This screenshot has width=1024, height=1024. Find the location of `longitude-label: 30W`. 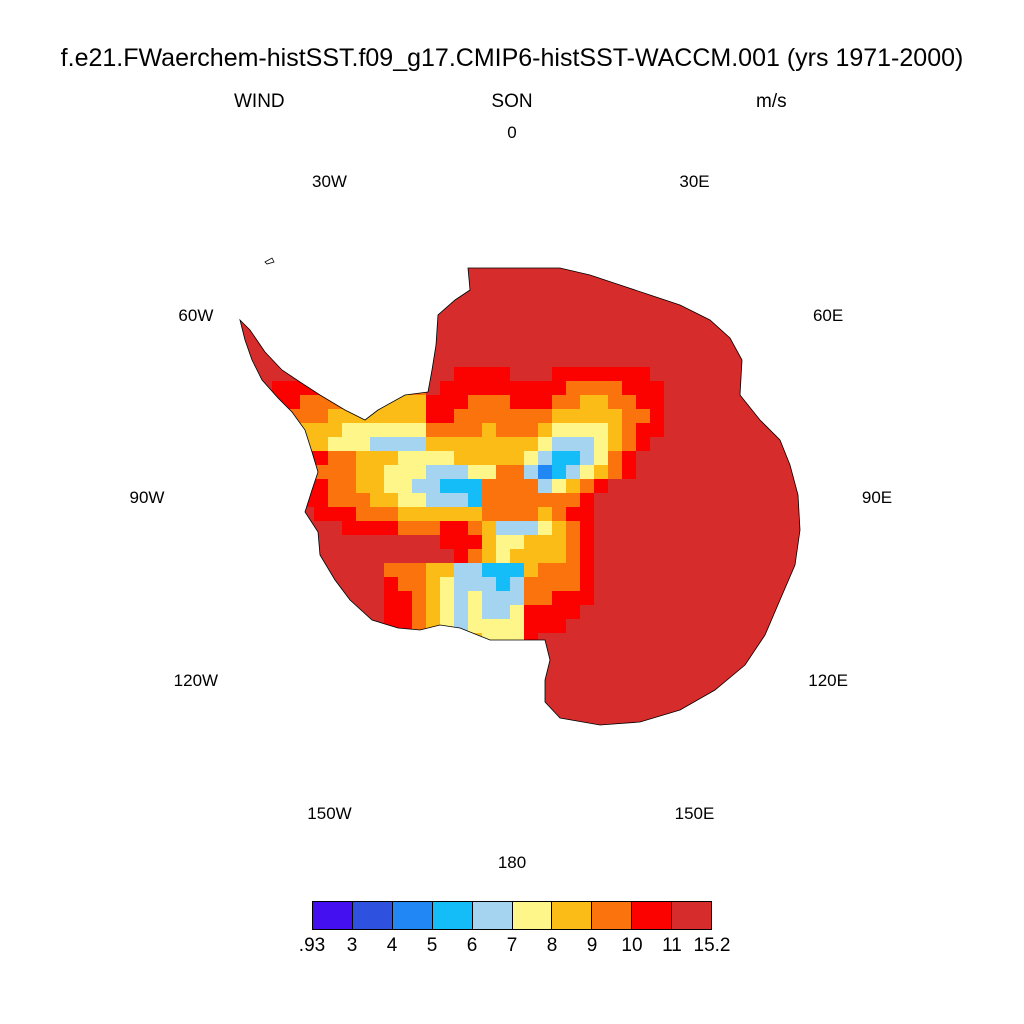

longitude-label: 30W is located at coordinates (329, 181).